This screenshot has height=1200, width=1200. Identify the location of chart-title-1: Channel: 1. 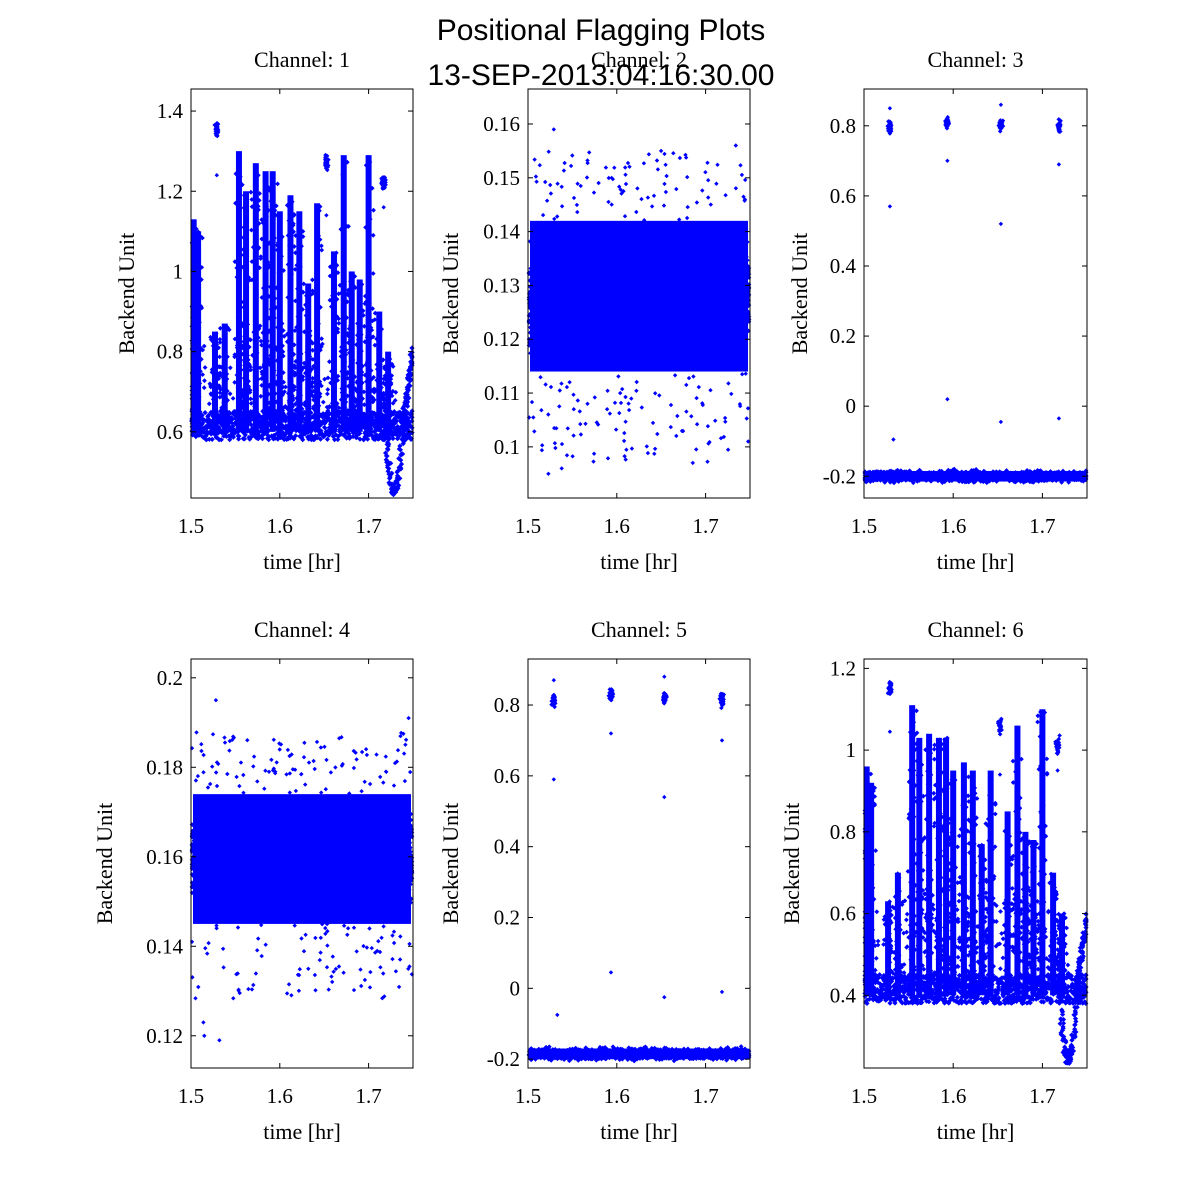
(302, 59).